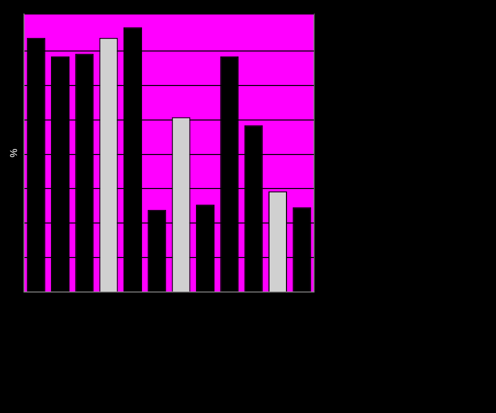 The width and height of the screenshot is (496, 413). What do you see at coordinates (14, 153) in the screenshot?
I see `y-axis-title: %` at bounding box center [14, 153].